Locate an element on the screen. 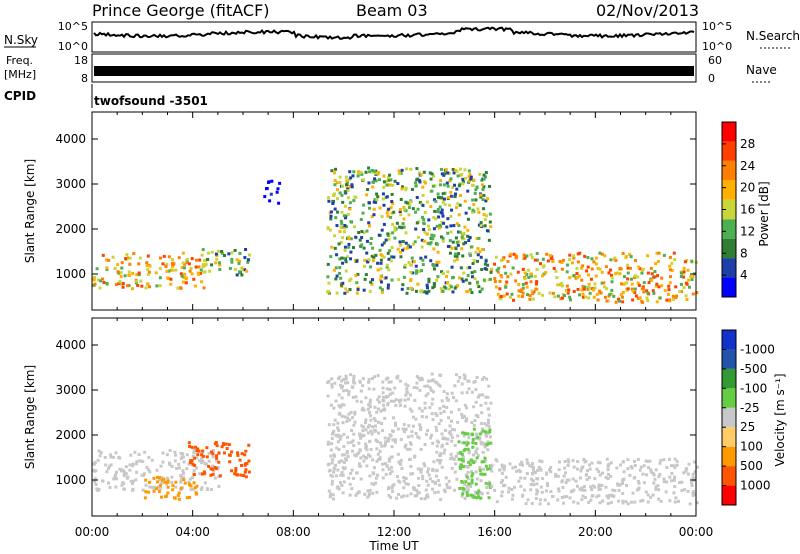 The height and width of the screenshot is (554, 800). y-tick-label: 1000 is located at coordinates (70, 480).